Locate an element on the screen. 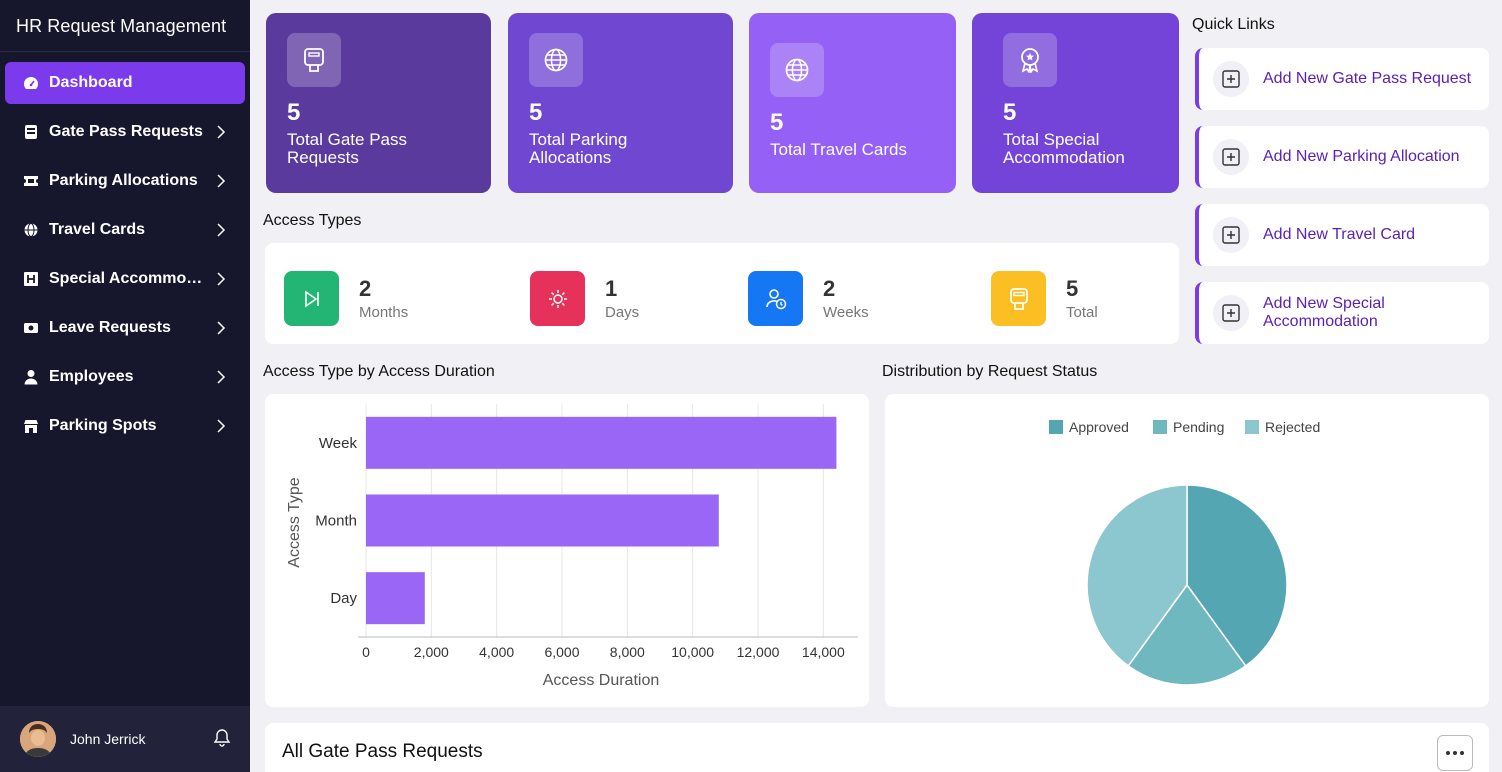 This screenshot has width=1502, height=772. stat-card-travel: 5 Total Travel Cards is located at coordinates (852, 103).